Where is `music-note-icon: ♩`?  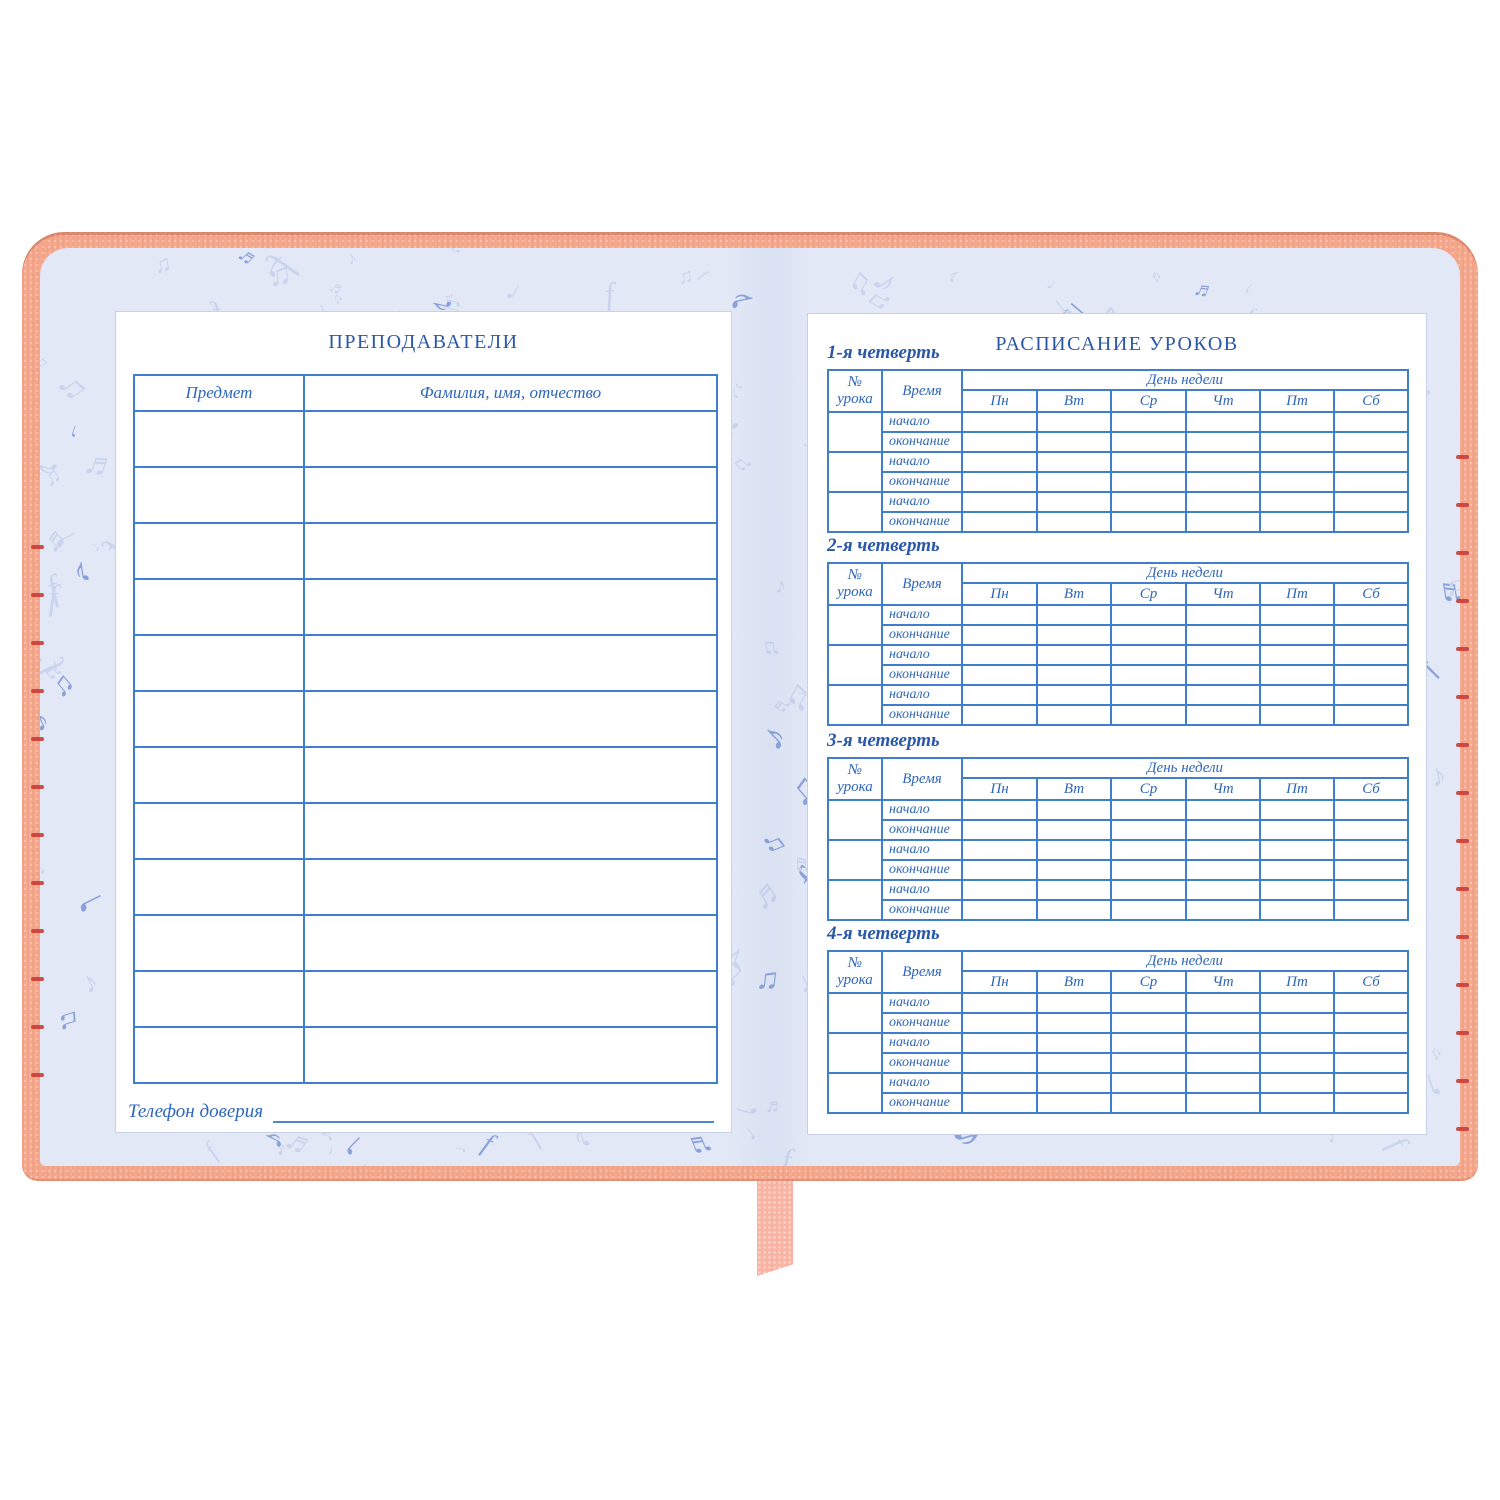
music-note-icon: ♩ is located at coordinates (1345, 1157).